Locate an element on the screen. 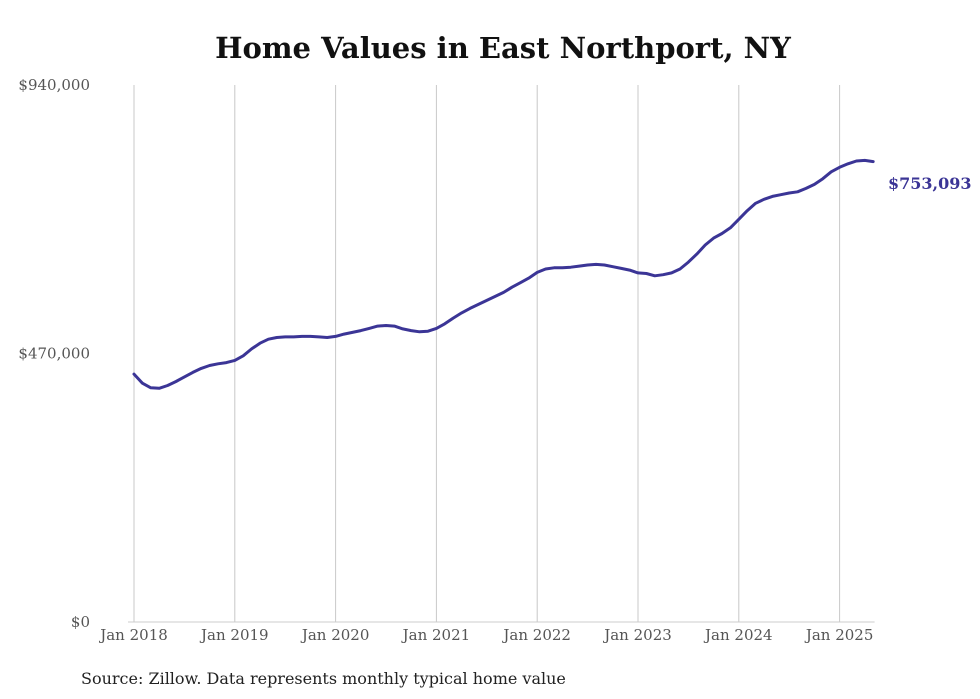  x-tick-label: Jan 2025 is located at coordinates (839, 635).